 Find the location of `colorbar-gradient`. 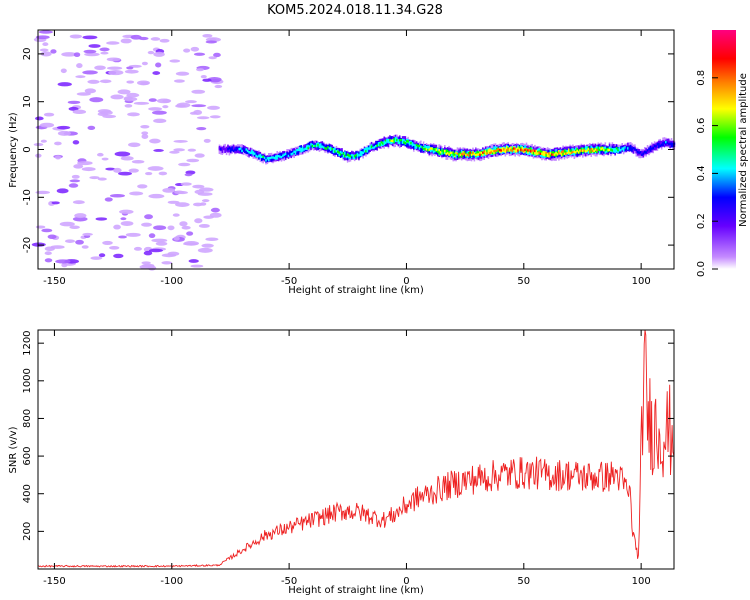

colorbar-gradient is located at coordinates (724, 149).